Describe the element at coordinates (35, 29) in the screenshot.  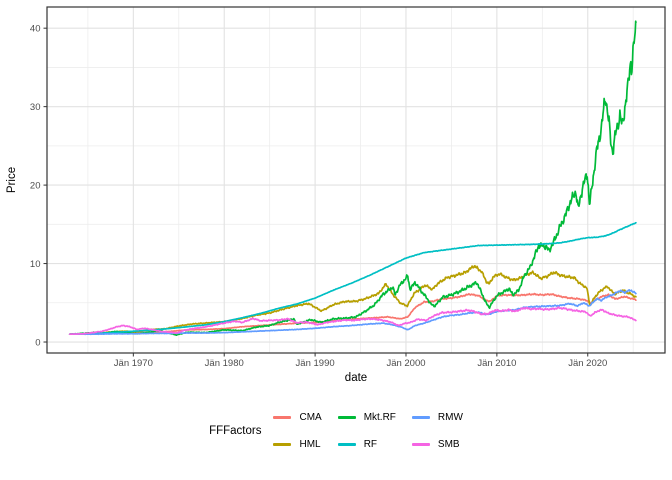
I see `y-tick-label: 40` at that location.